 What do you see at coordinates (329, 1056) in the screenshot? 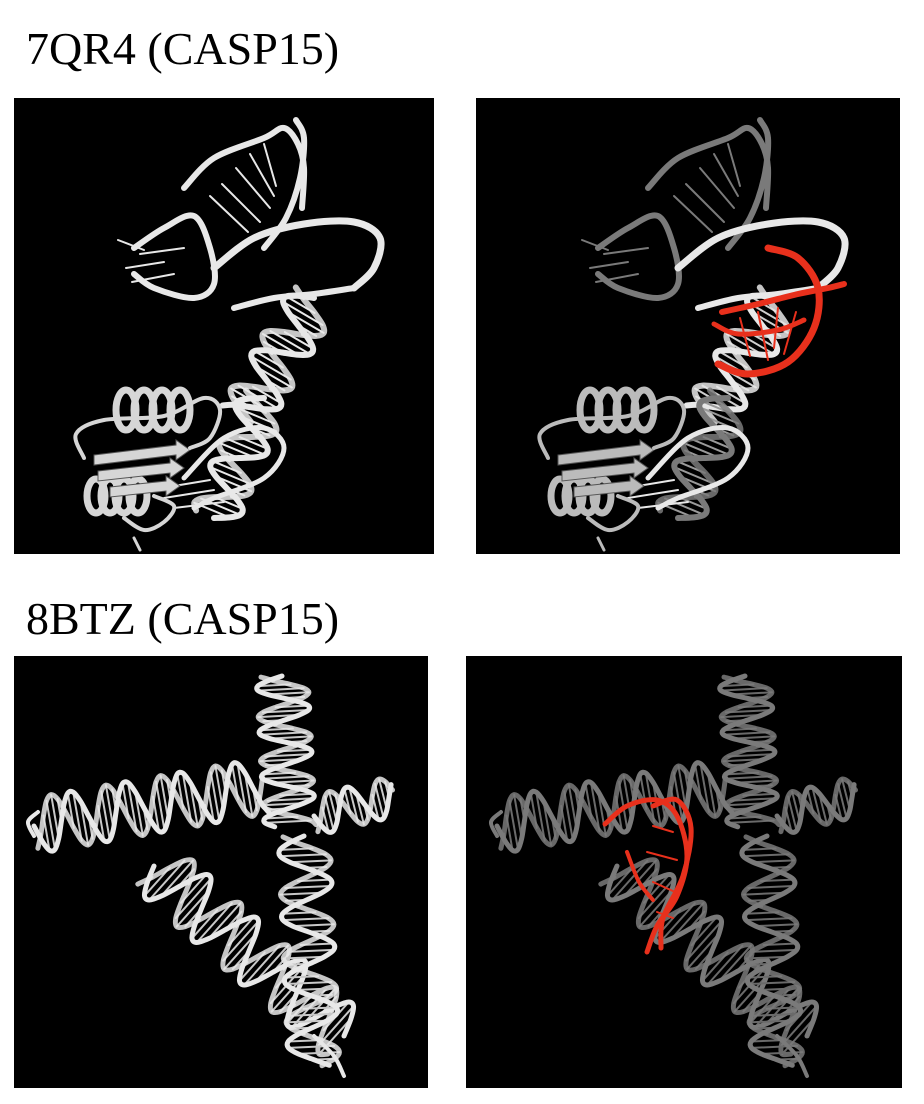
I see `rna-tail` at bounding box center [329, 1056].